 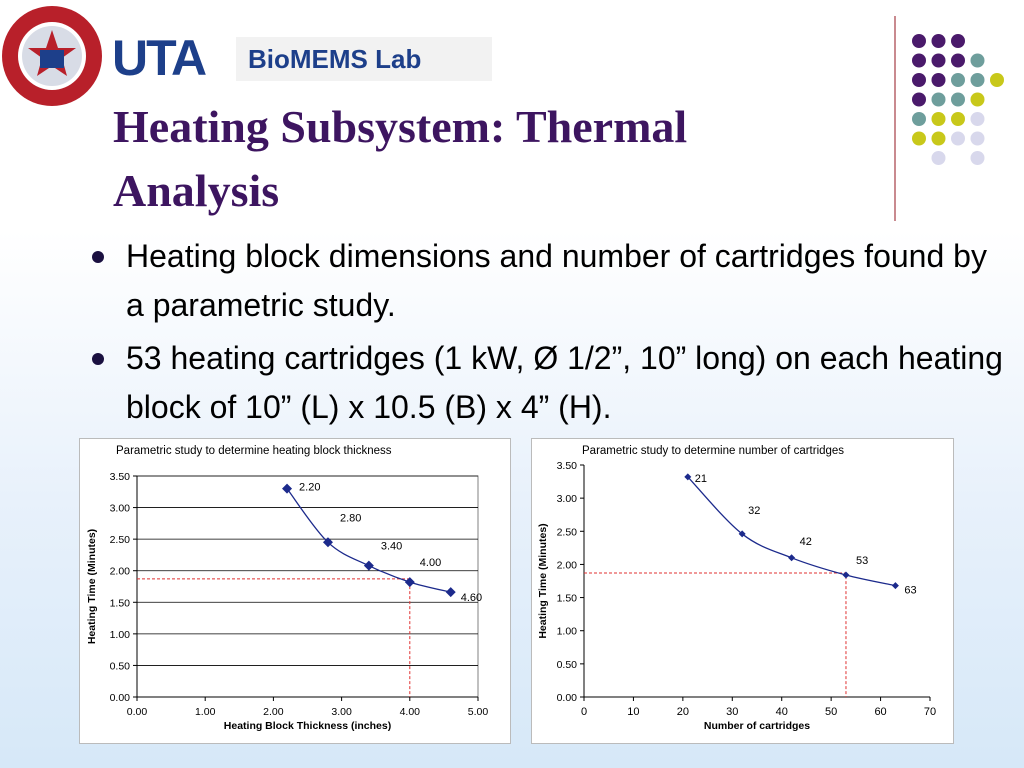 I want to click on x-tick-label: 5.00, so click(x=478, y=712).